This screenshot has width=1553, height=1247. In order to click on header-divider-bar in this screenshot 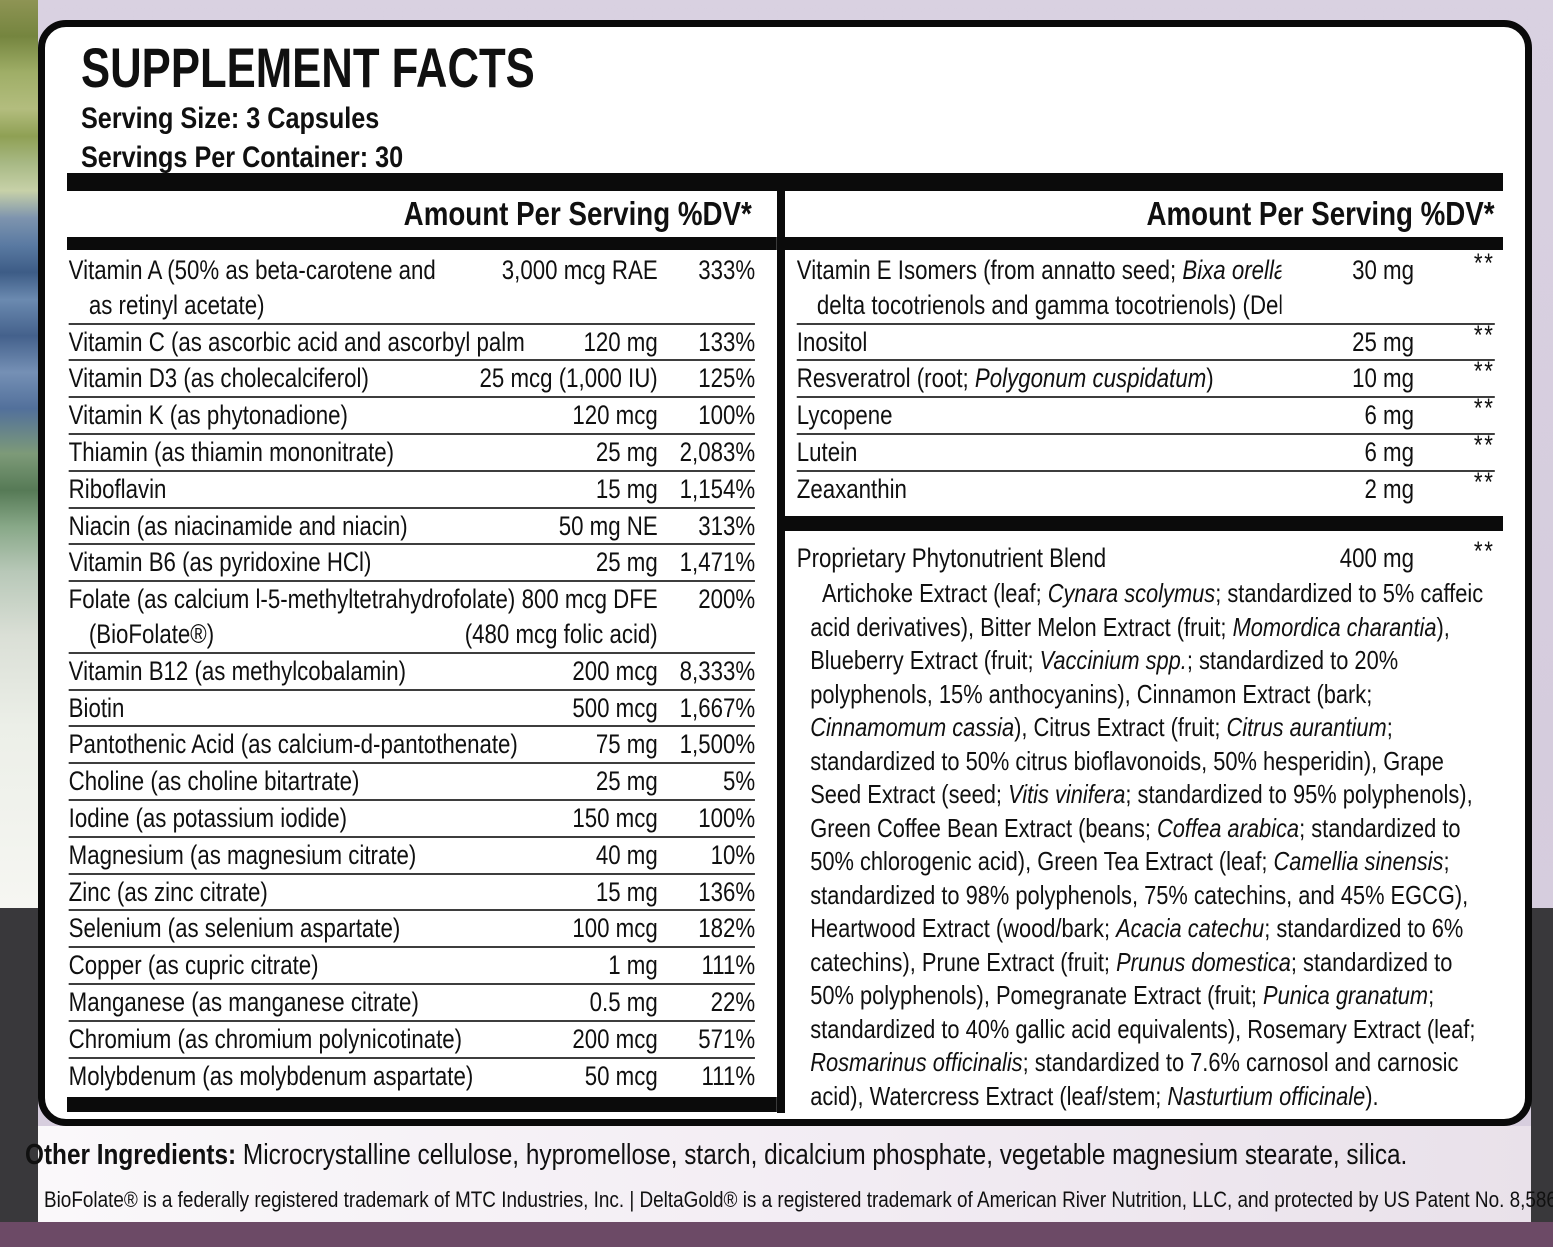, I will do `click(785, 182)`.